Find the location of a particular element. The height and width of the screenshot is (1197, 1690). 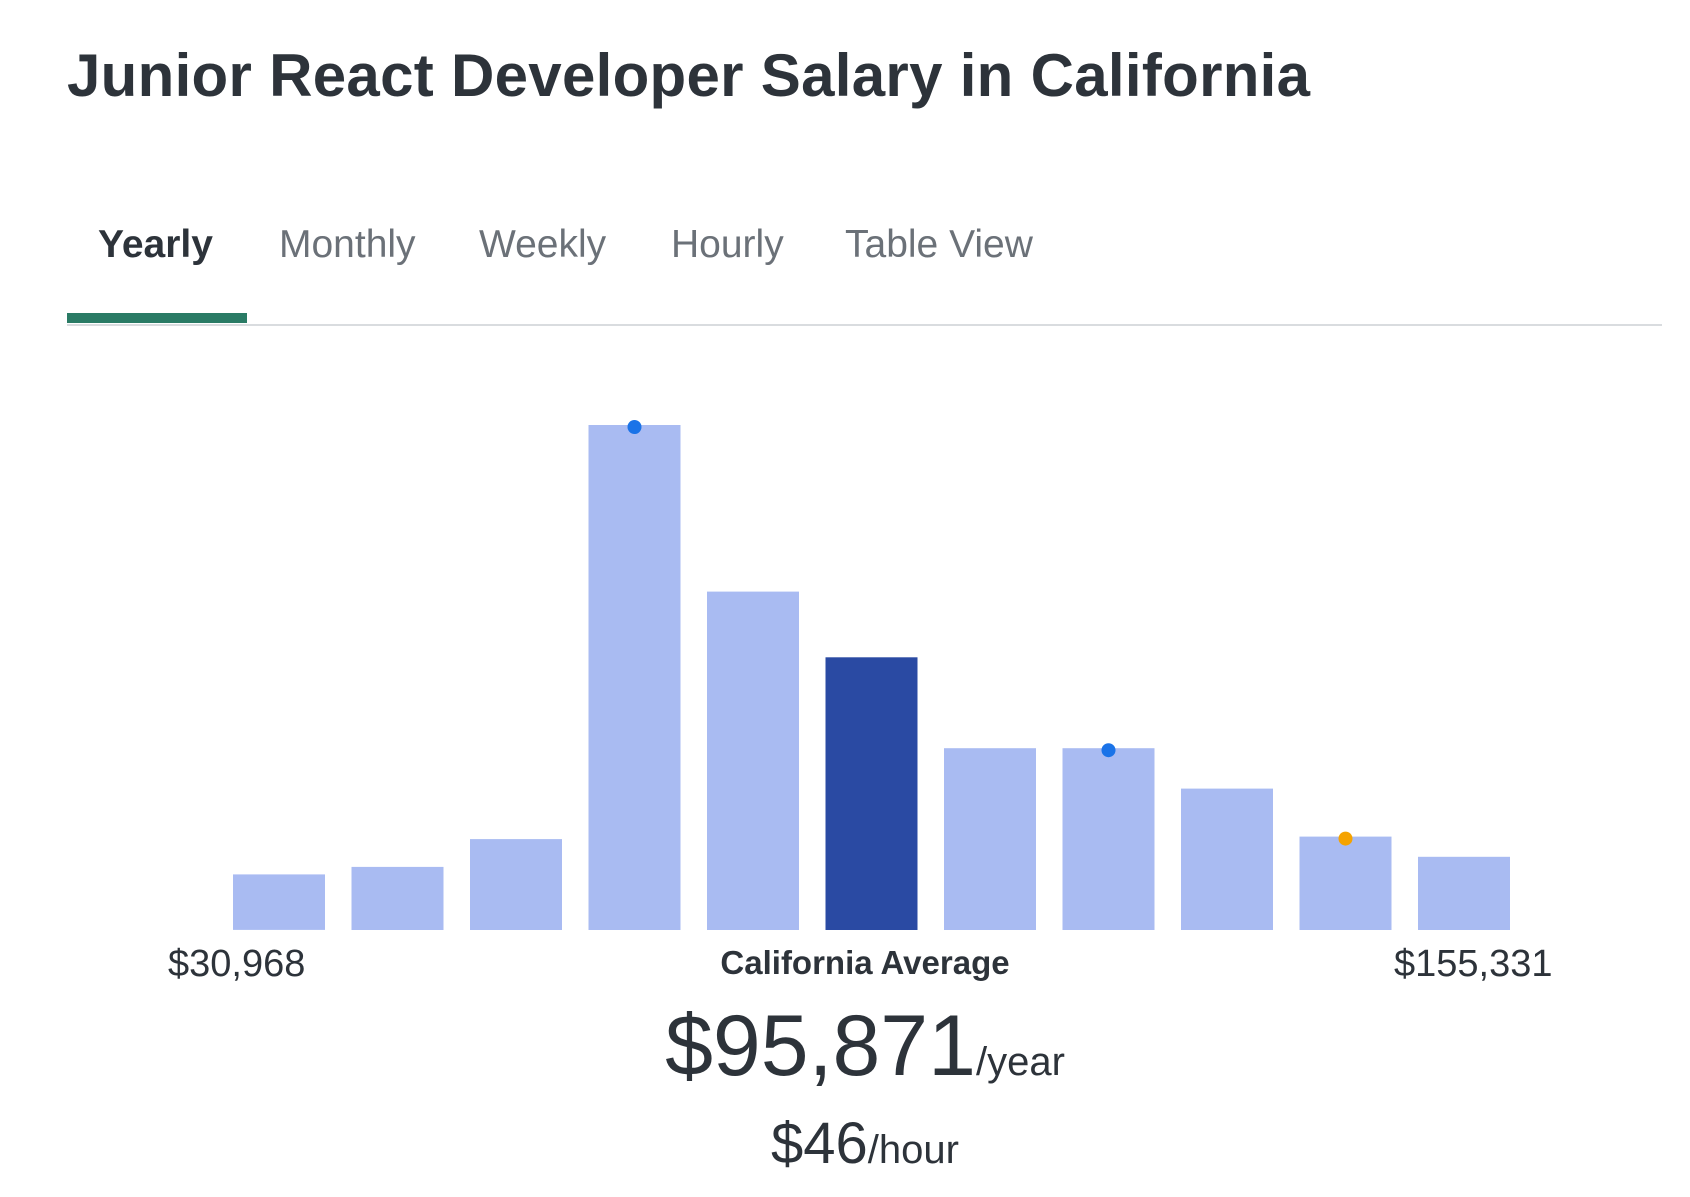

average-hourly: $46/hour is located at coordinates (845, 1144).